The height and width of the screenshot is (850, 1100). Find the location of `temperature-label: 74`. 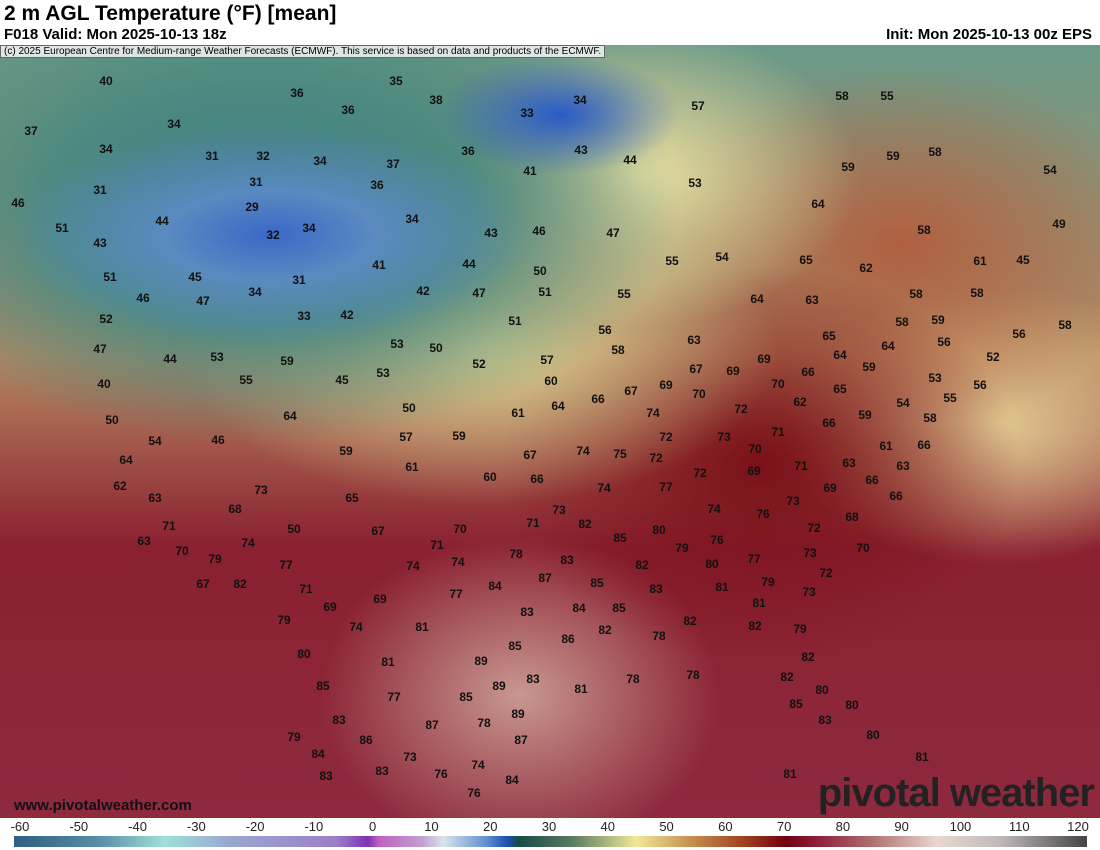

temperature-label: 74 is located at coordinates (248, 543).